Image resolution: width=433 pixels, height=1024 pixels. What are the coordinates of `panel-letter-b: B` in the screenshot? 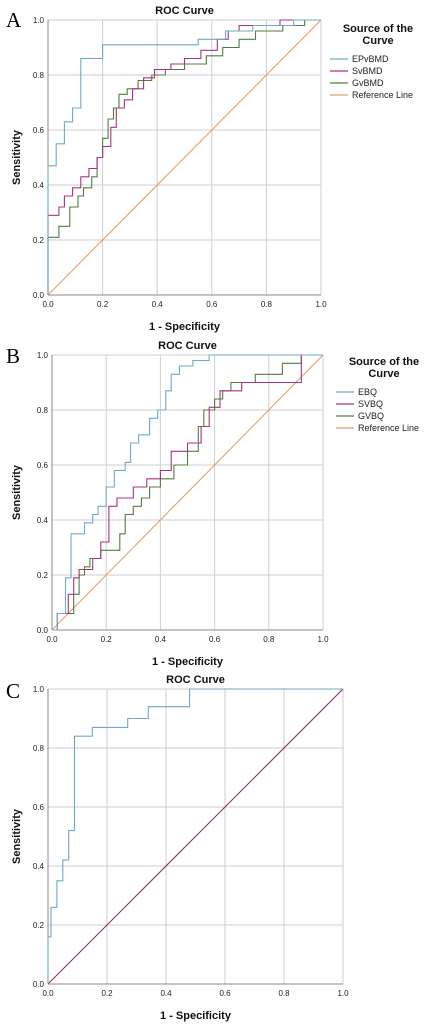 It's located at (13, 356).